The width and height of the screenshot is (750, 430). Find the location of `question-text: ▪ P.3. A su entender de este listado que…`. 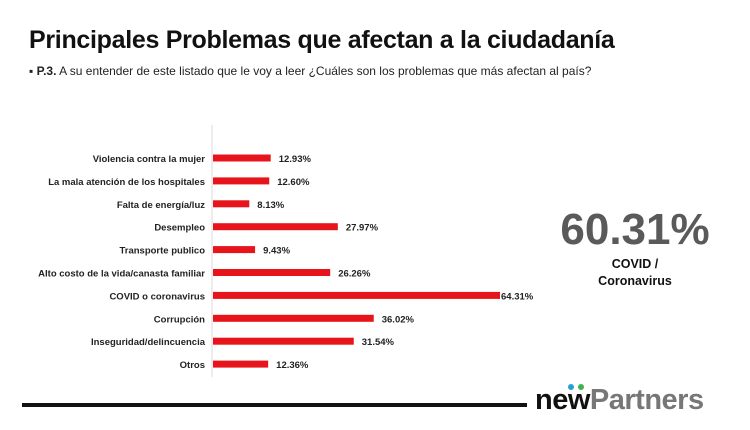

question-text: ▪ P.3. A su entender de este listado que… is located at coordinates (324, 71).